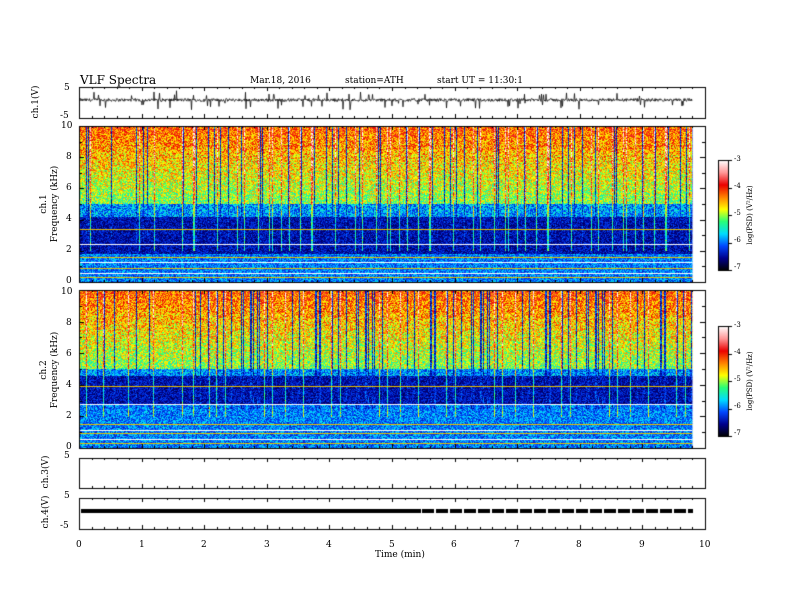 The image size is (792, 612). I want to click on cb1-tick-m7: -7, so click(737, 267).